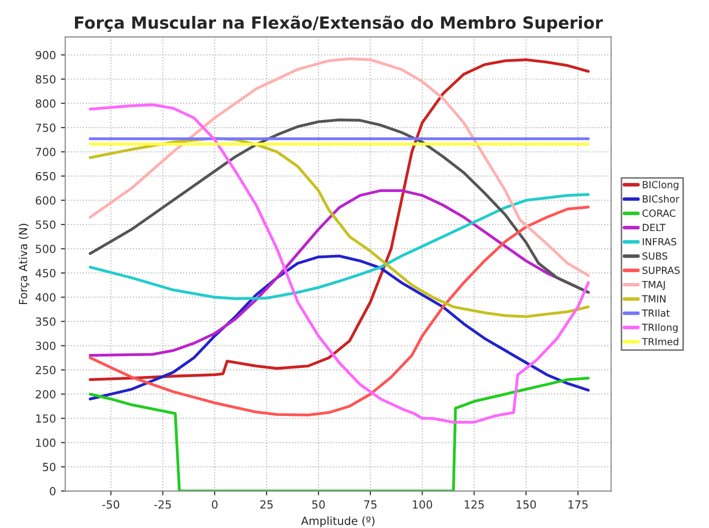  What do you see at coordinates (46, 103) in the screenshot?
I see `y-tick-label: 800` at bounding box center [46, 103].